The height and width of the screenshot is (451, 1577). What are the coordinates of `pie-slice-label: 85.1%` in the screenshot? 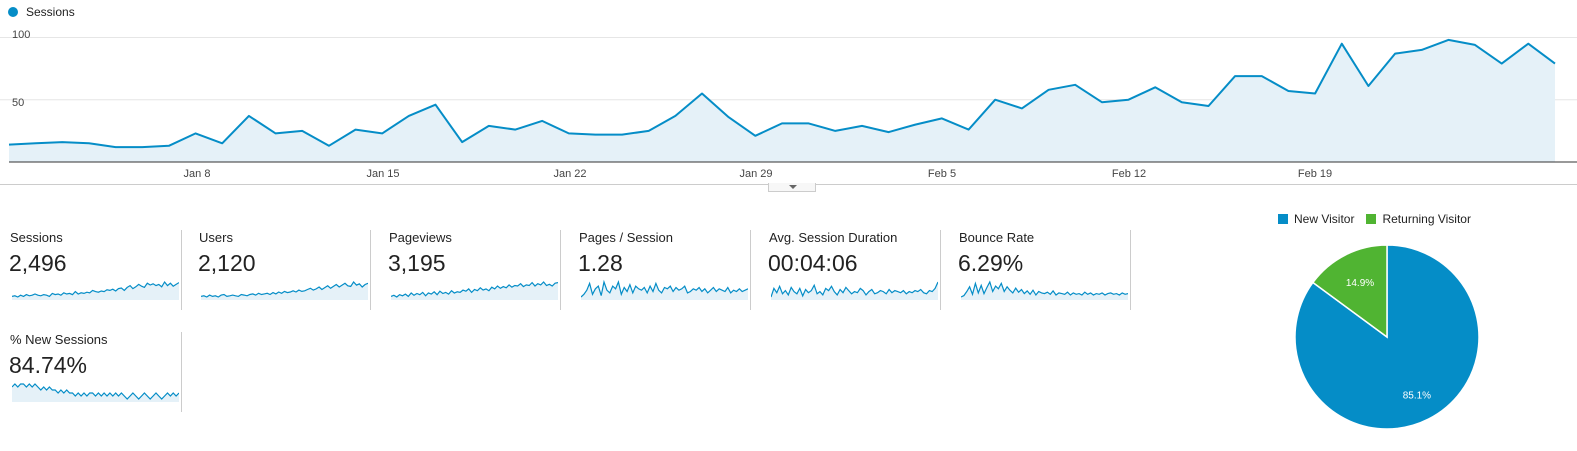 It's located at (1417, 396).